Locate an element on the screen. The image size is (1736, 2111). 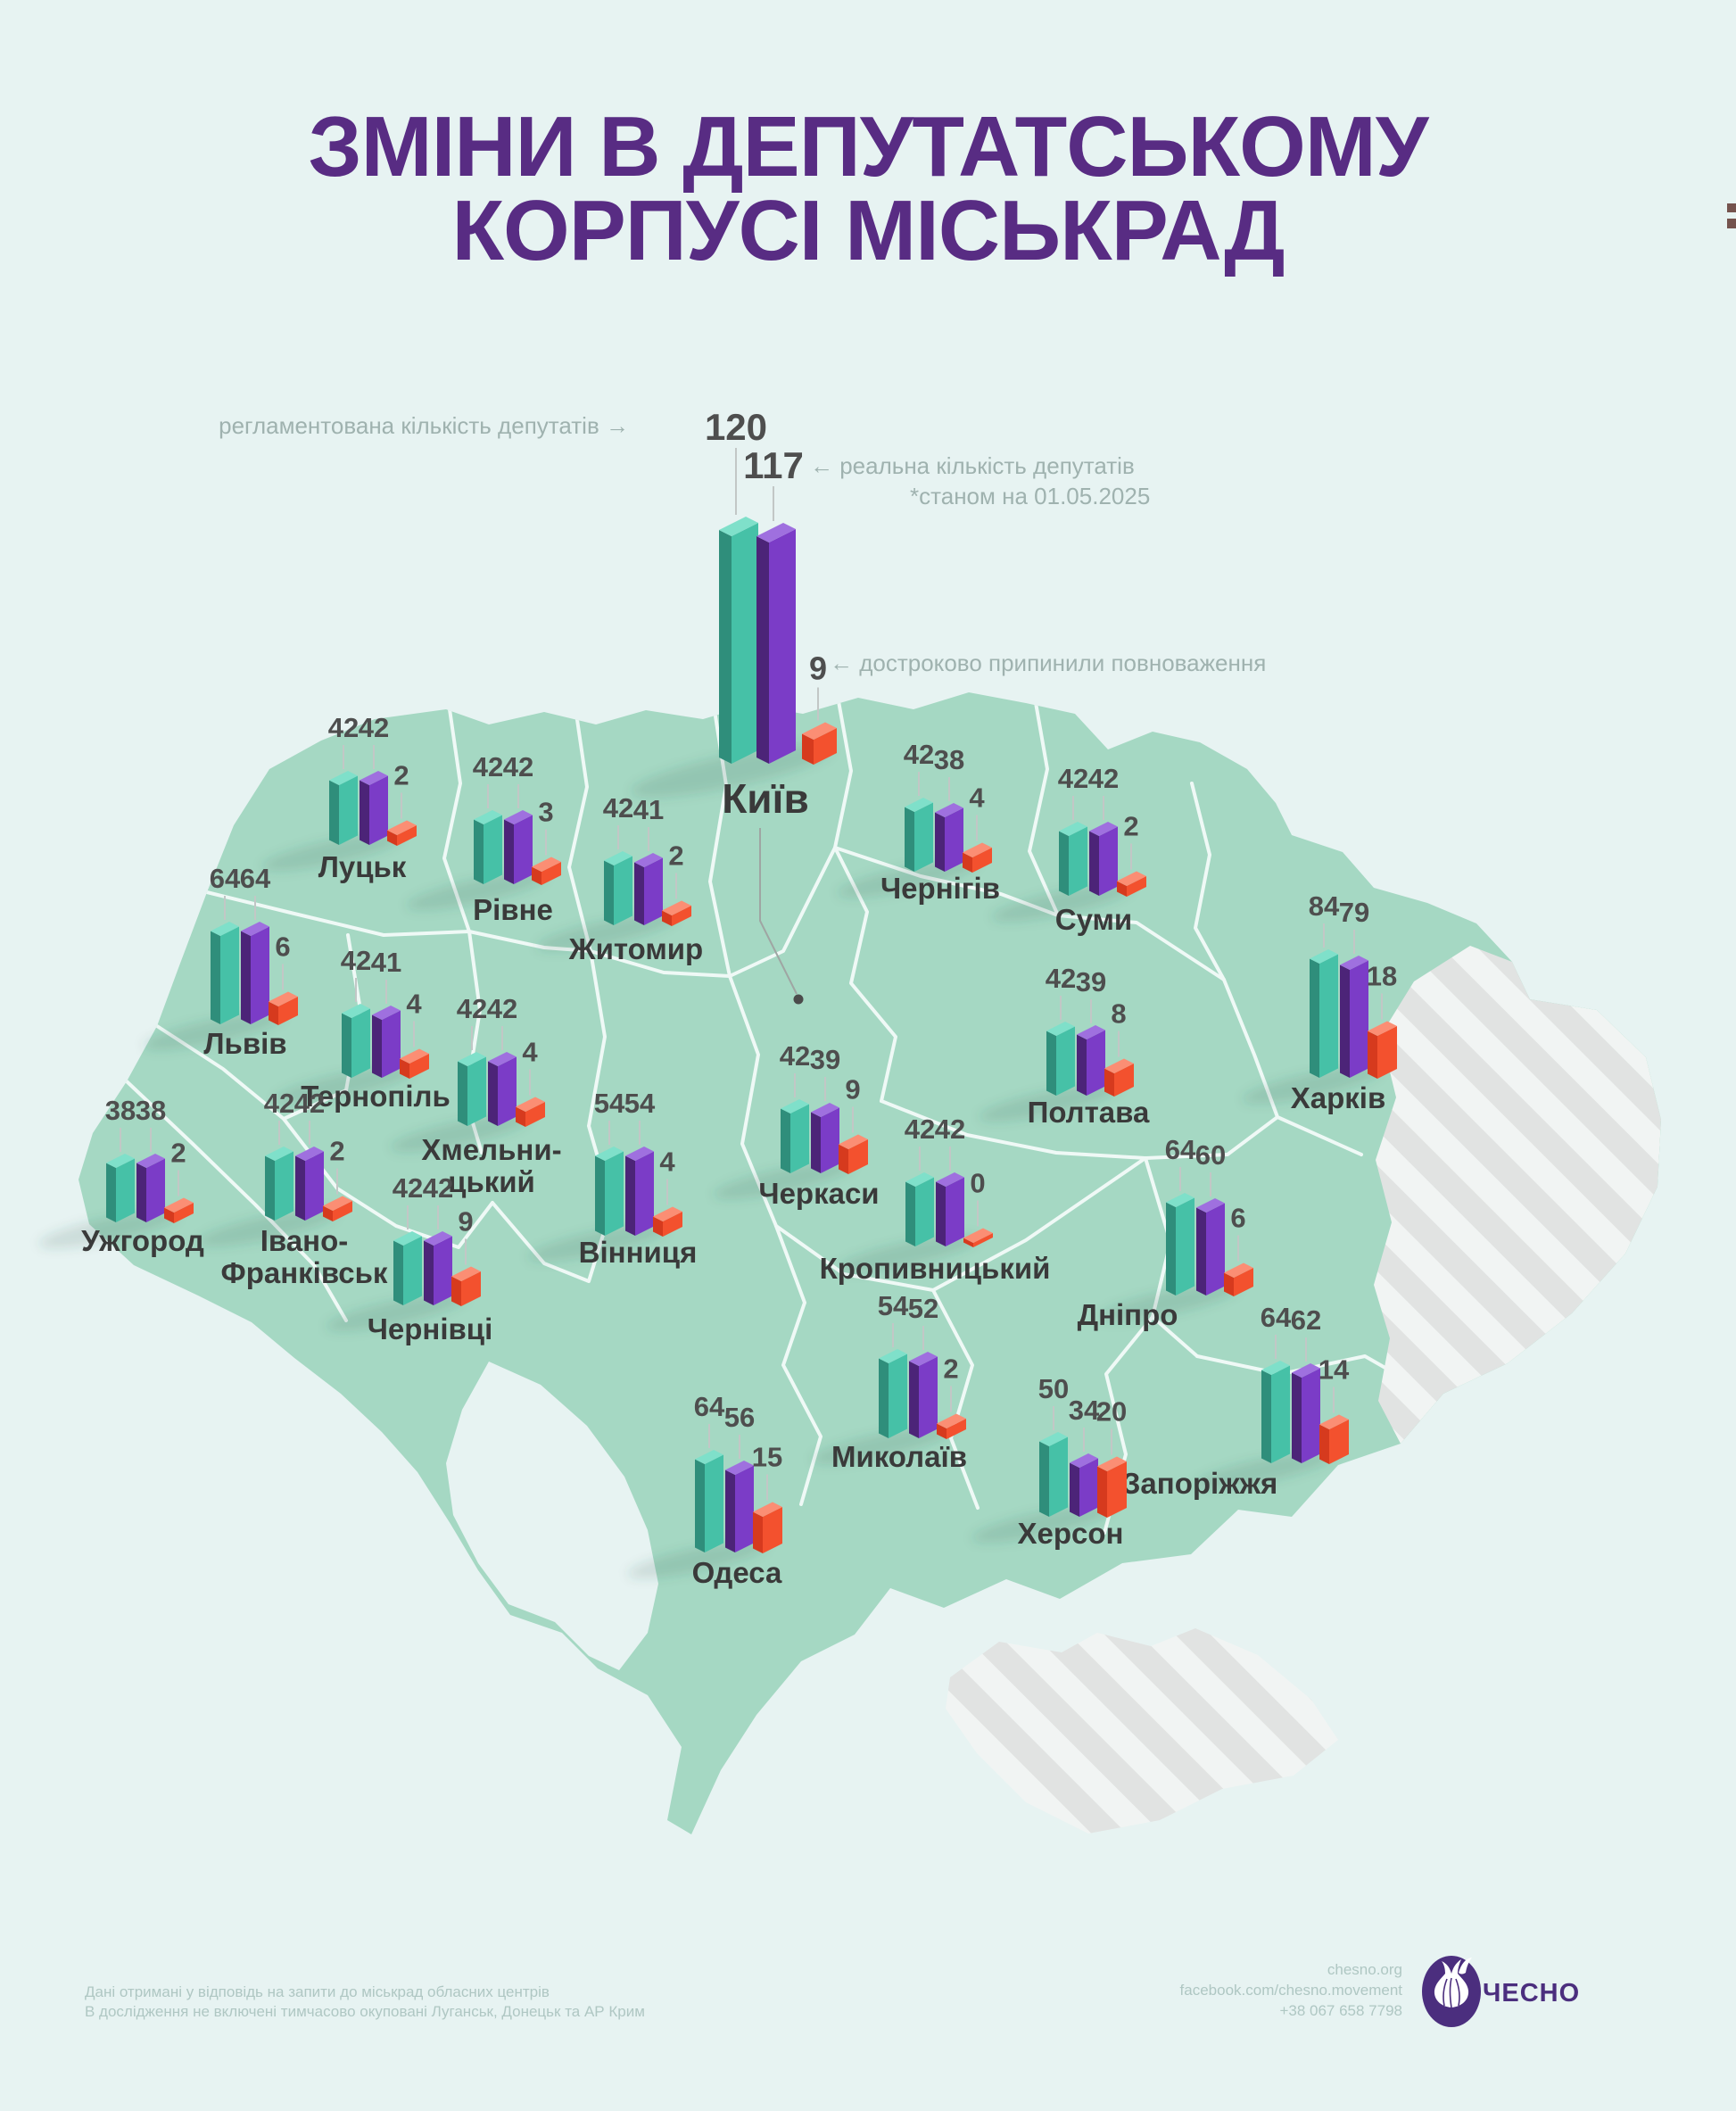
value-terminated: 4 is located at coordinates (667, 1162).